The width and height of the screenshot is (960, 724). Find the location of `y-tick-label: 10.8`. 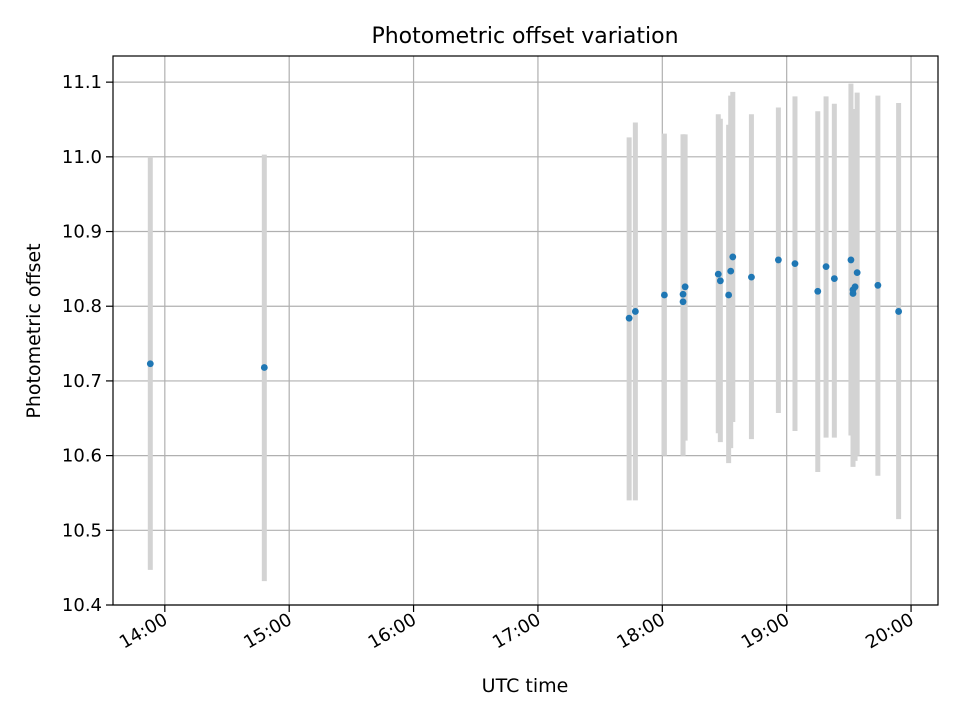

y-tick-label: 10.8 is located at coordinates (82, 306).